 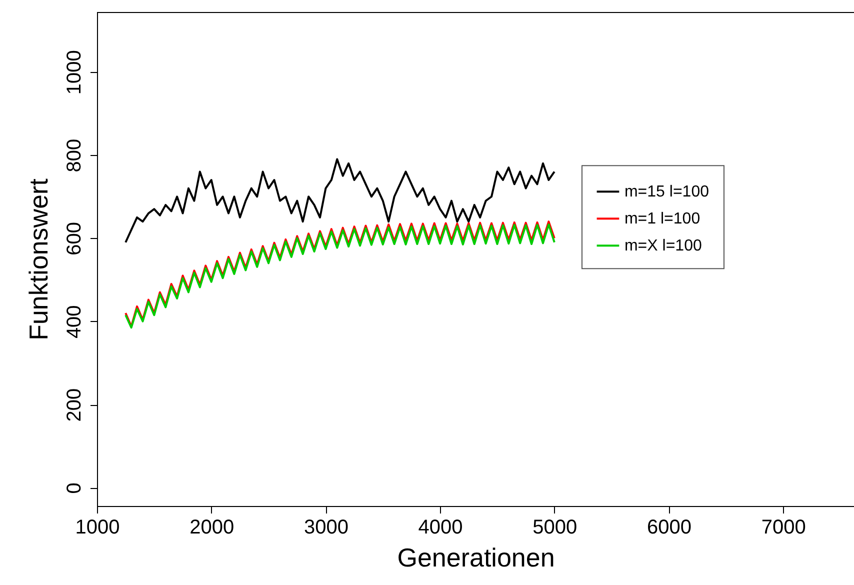 I want to click on x-tick-label: 6000, so click(x=669, y=527).